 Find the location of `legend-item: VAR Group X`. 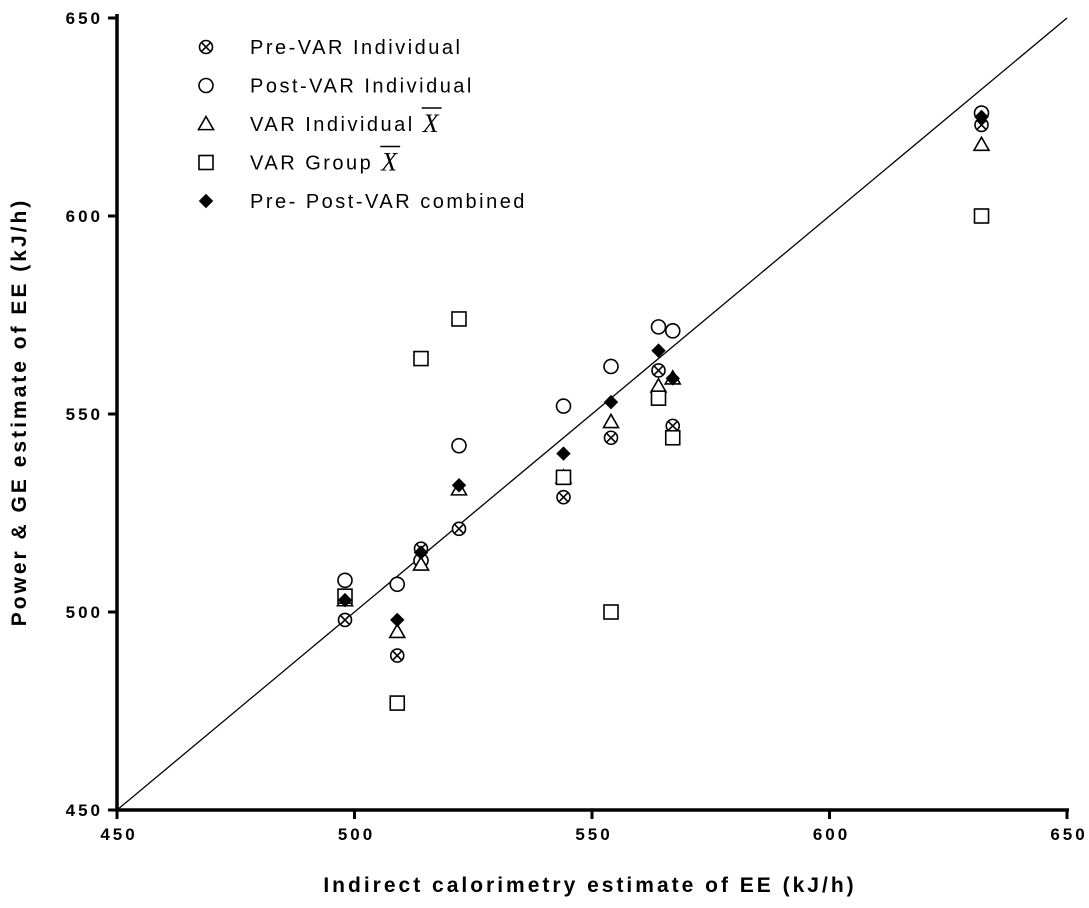

legend-item: VAR Group X is located at coordinates (299, 161).